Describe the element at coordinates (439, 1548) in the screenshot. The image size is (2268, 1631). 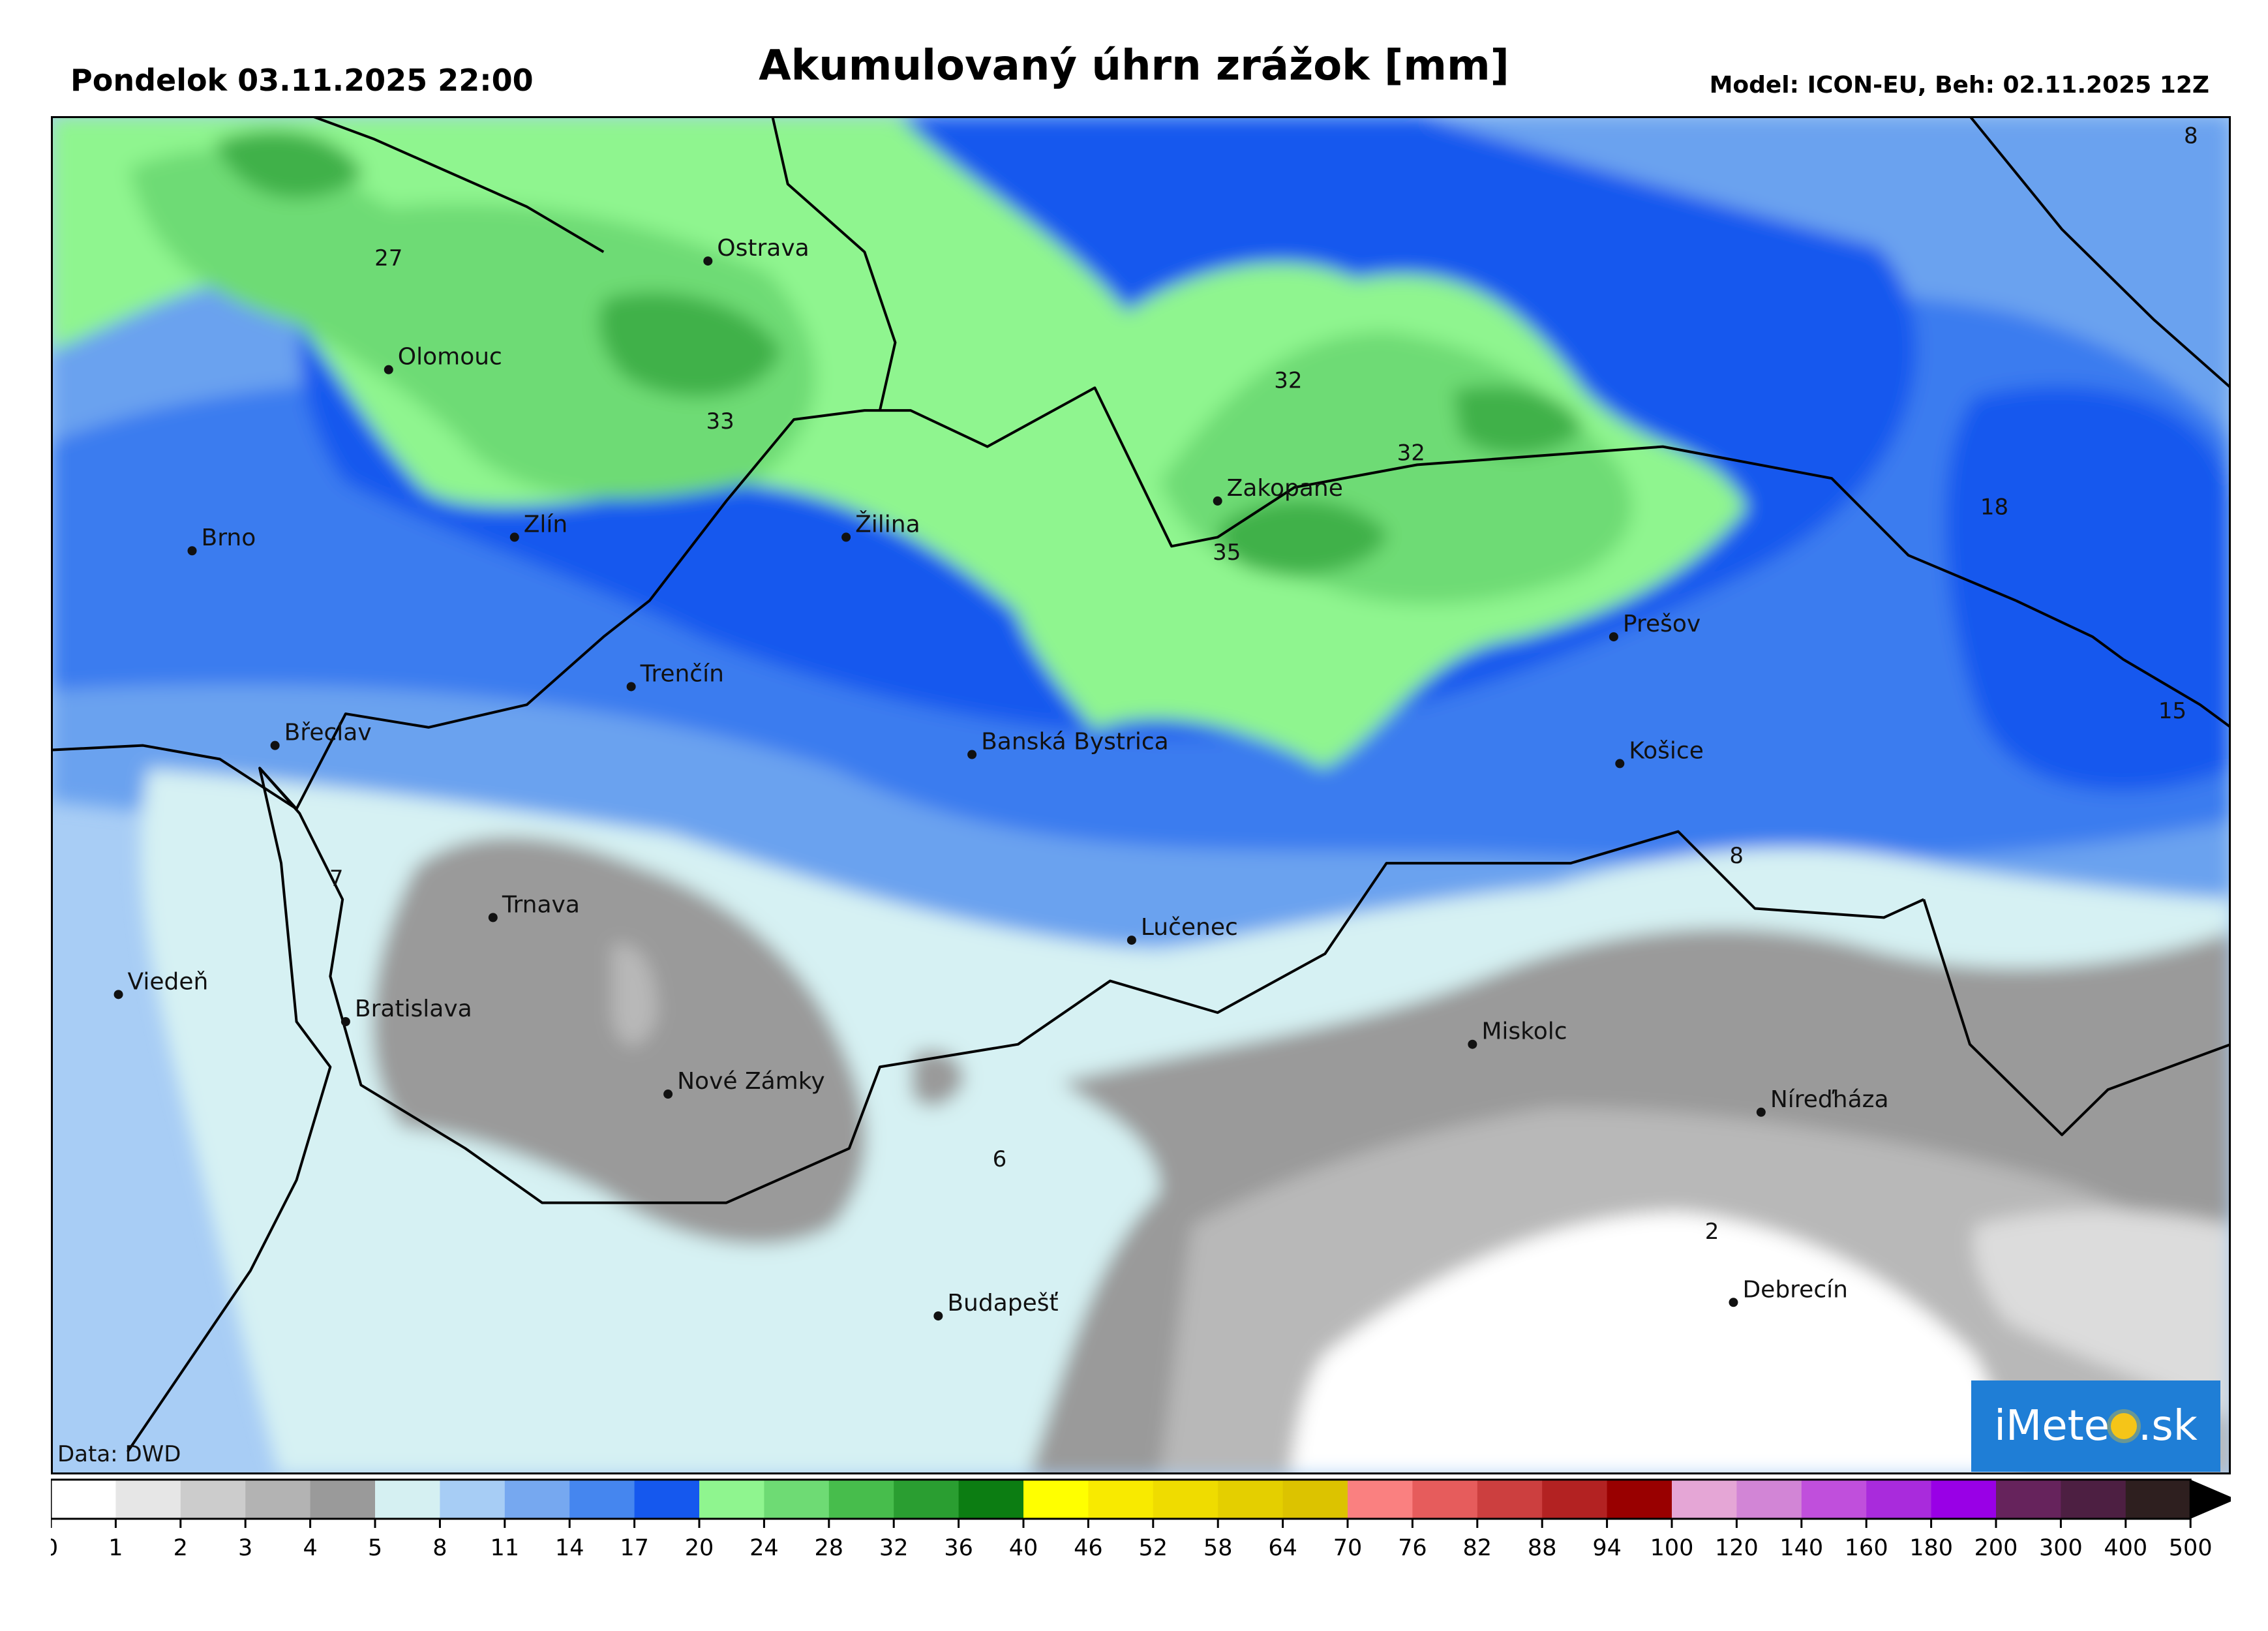
I see `legend-tick-label: 8` at that location.